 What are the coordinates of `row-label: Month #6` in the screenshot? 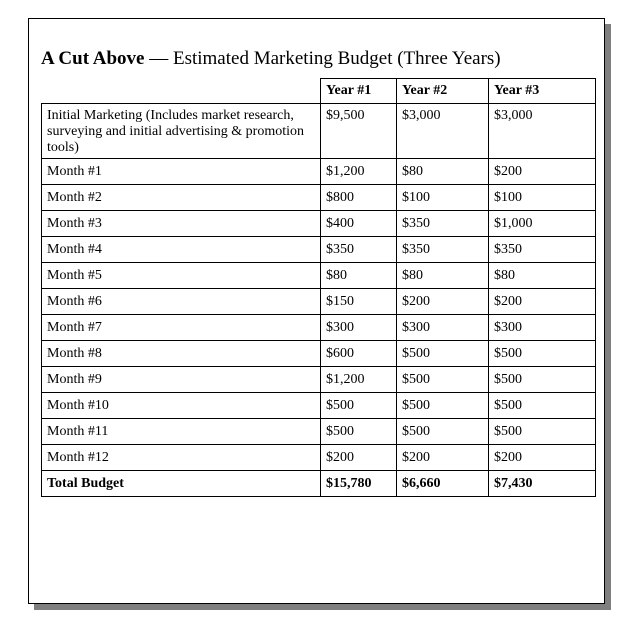 It's located at (181, 301).